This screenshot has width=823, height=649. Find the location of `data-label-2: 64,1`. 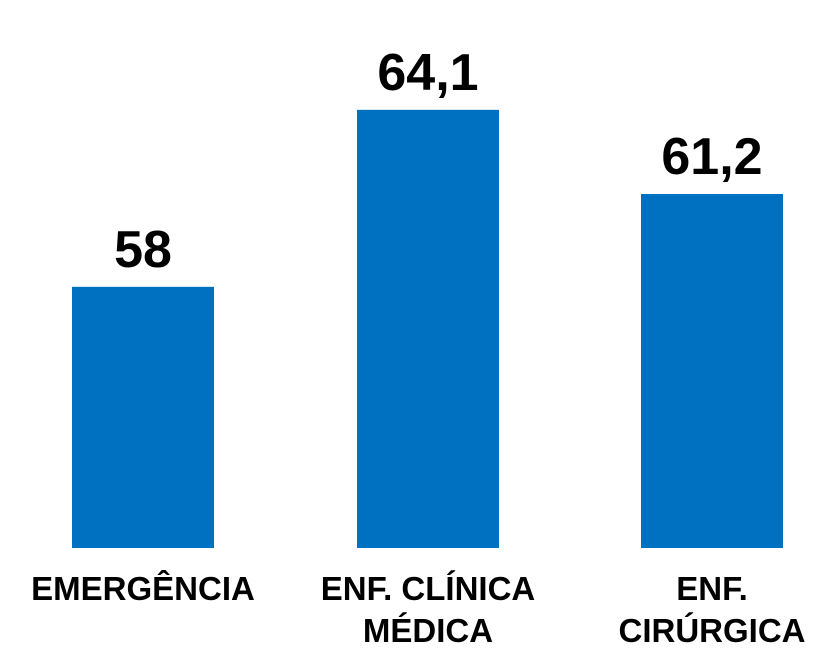

data-label-2: 64,1 is located at coordinates (427, 73).